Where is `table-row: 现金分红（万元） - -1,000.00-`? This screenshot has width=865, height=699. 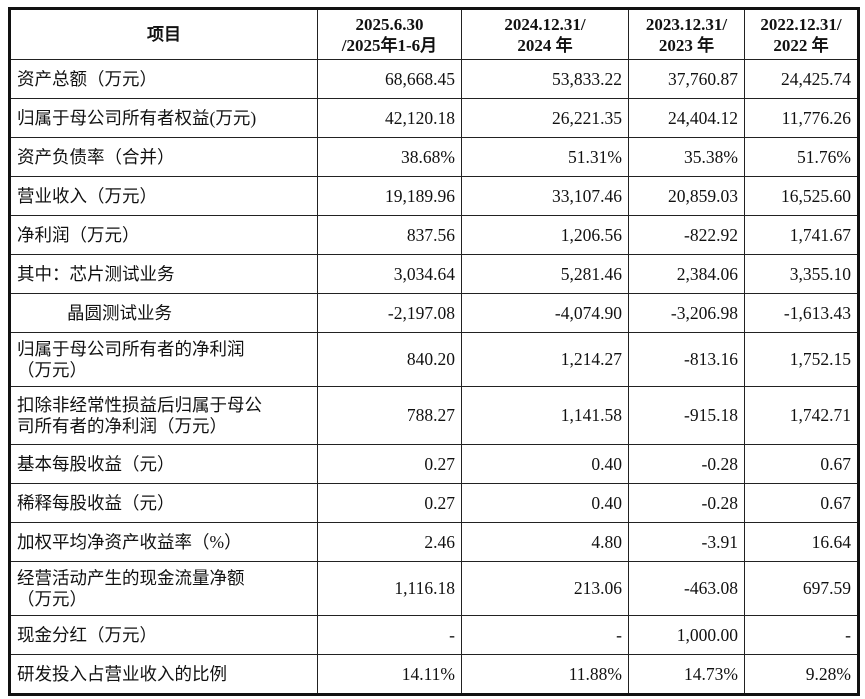 table-row: 现金分红（万元） - -1,000.00- is located at coordinates (434, 635).